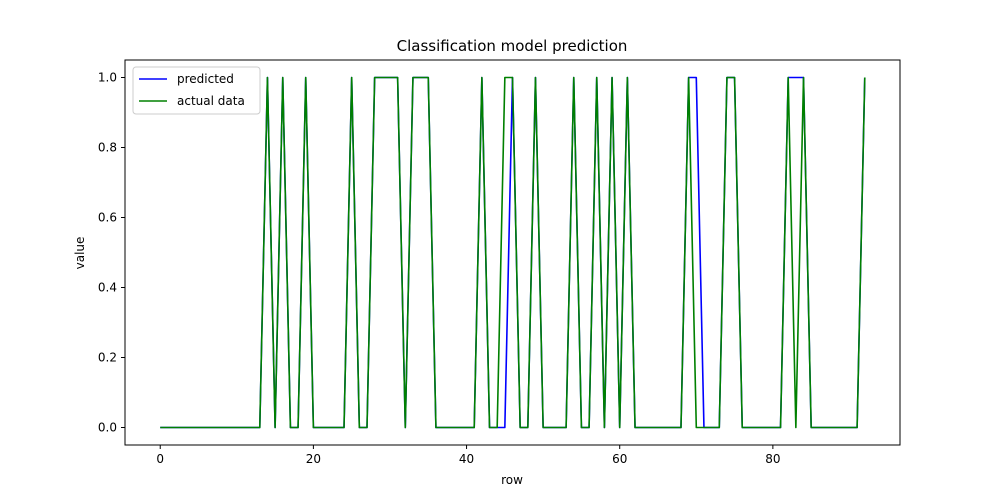 Image resolution: width=1000 pixels, height=500 pixels. What do you see at coordinates (107, 218) in the screenshot?
I see `y-tick-label: 0.6` at bounding box center [107, 218].